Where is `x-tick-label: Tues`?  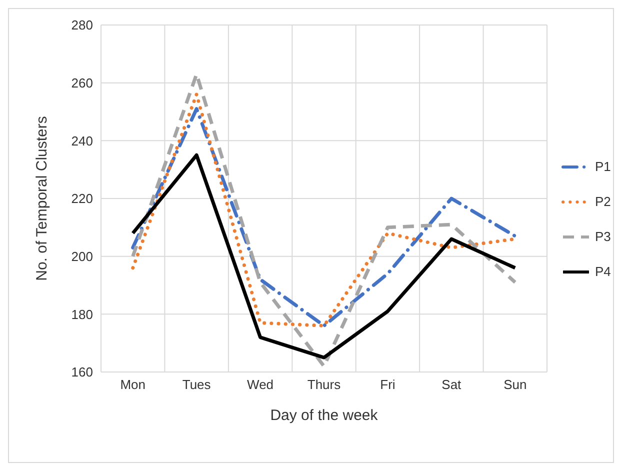
x-tick-label: Tues is located at coordinates (197, 384).